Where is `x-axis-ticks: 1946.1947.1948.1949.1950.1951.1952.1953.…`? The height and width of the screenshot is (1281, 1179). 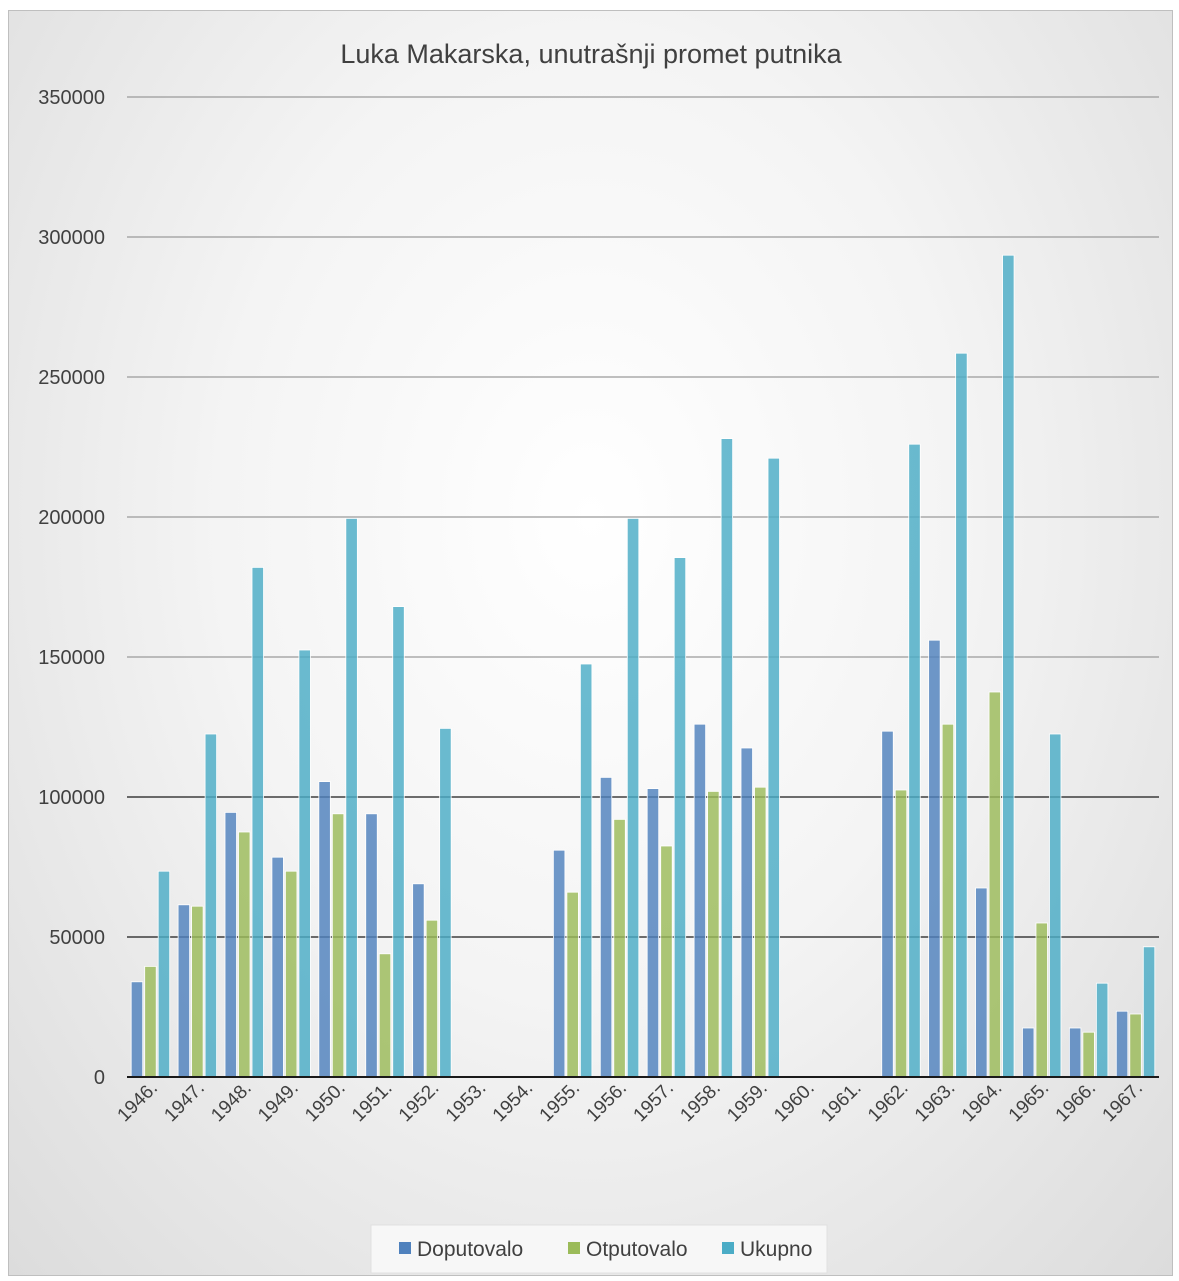
x-axis-ticks: 1946.1947.1948.1949.1950.1951.1952.1953.… is located at coordinates (631, 1102).